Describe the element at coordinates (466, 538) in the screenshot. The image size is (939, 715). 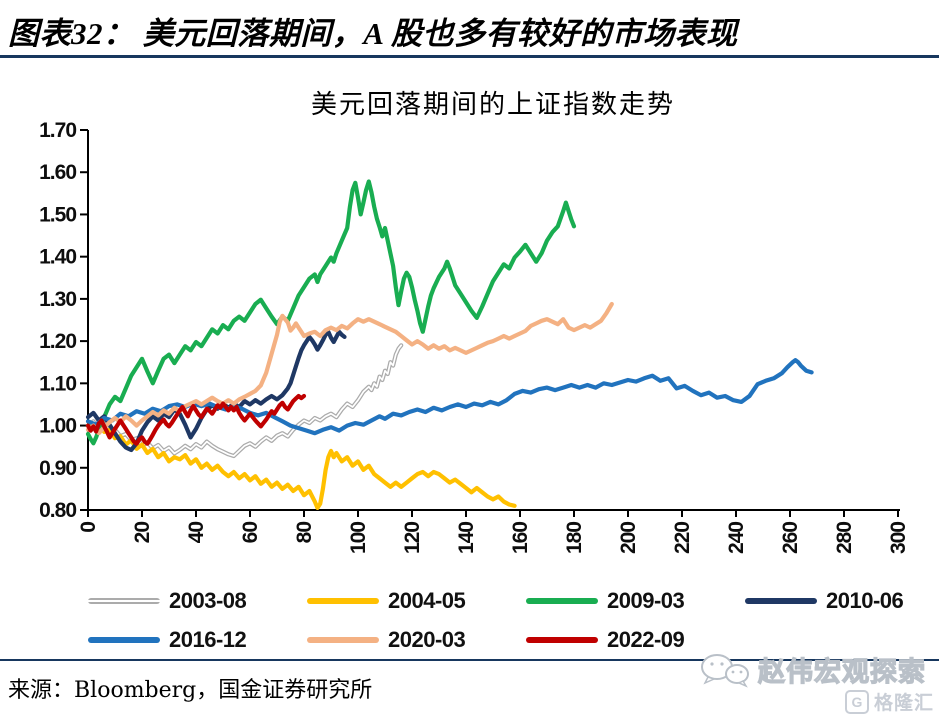
I see `svg-text: 140` at that location.